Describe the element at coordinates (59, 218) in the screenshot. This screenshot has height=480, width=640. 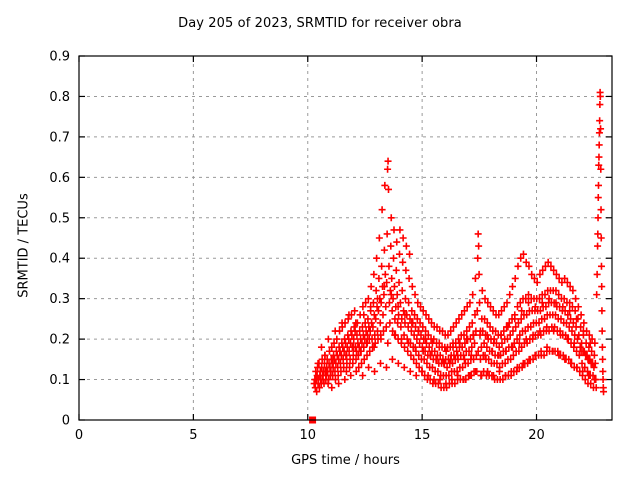
I see `y-tick-label: 0.5` at that location.